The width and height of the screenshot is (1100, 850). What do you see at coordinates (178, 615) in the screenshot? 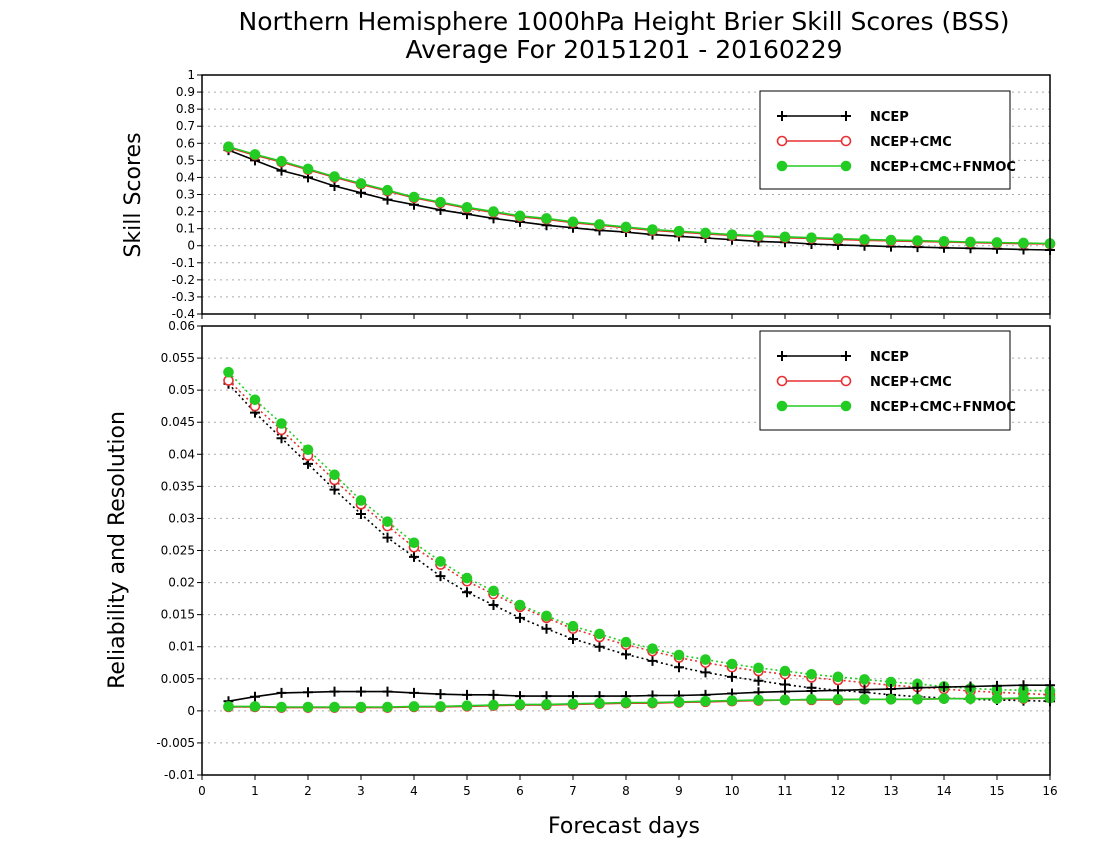
I see `y-tick-label: 0.015` at bounding box center [178, 615].